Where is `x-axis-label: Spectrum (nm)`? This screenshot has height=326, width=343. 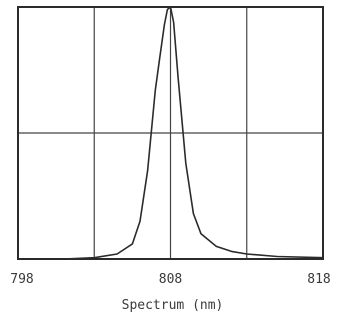 x-axis-label: Spectrum (nm) is located at coordinates (173, 305).